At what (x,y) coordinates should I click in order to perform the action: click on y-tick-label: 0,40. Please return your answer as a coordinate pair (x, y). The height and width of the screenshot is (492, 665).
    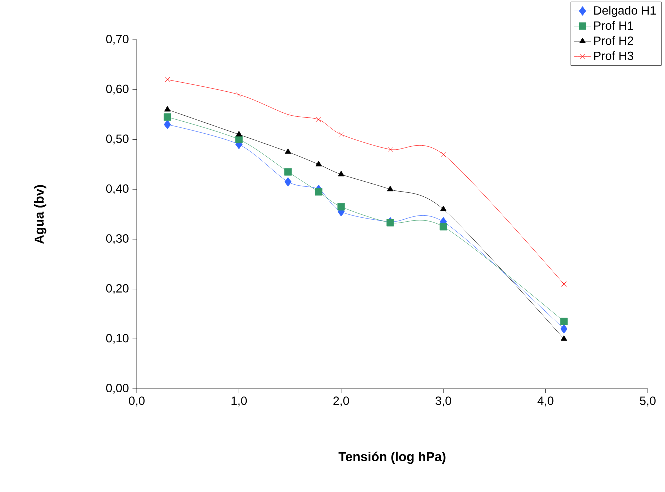
    Looking at the image, I should click on (117, 189).